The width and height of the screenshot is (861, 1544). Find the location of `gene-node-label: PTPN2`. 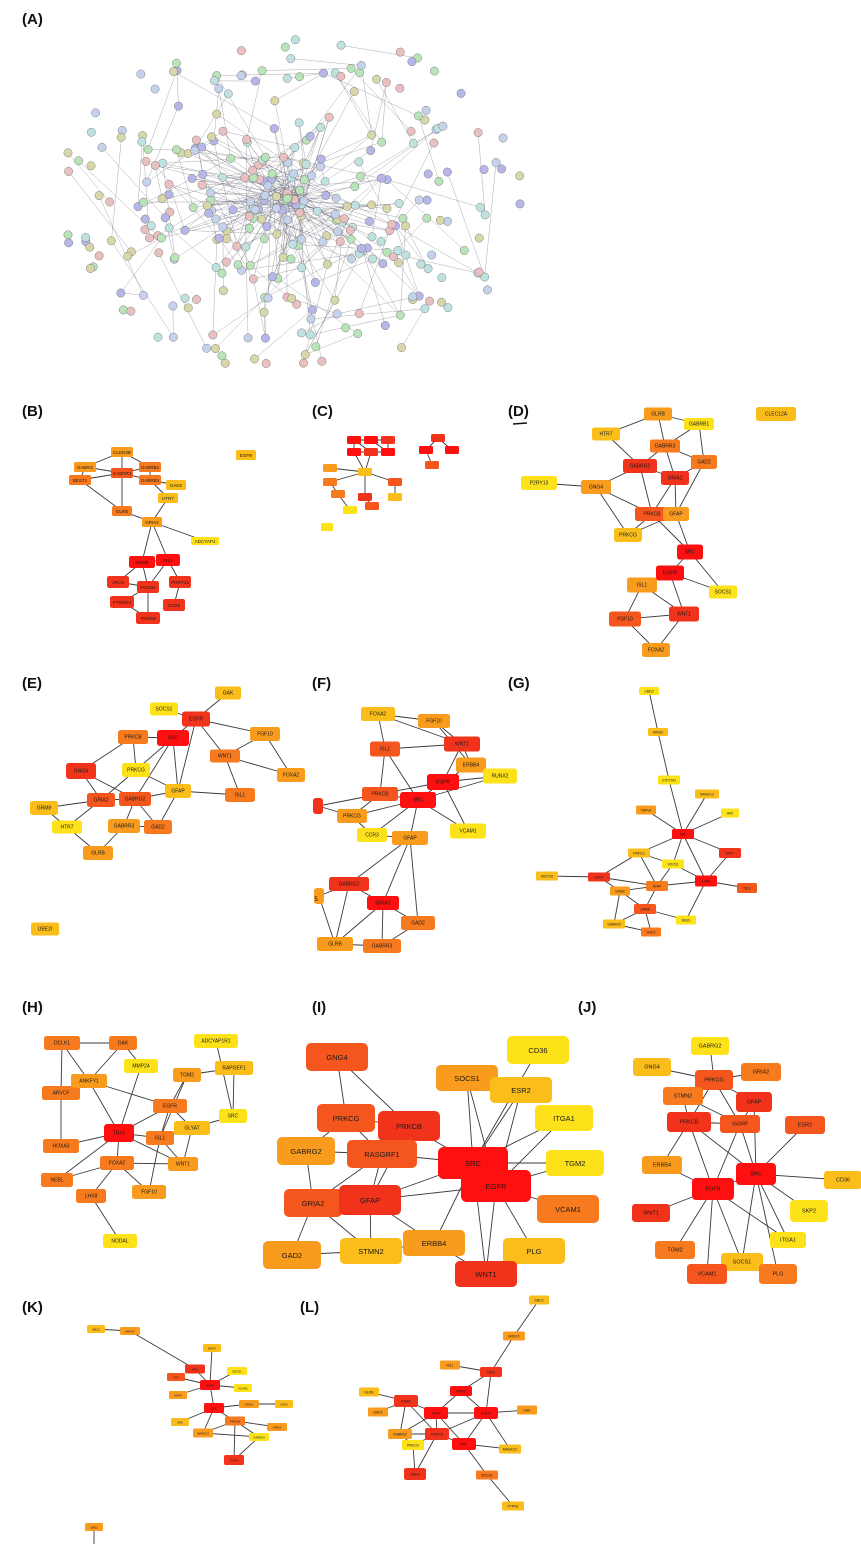

gene-node-label: PTPN2 is located at coordinates (513, 1506).